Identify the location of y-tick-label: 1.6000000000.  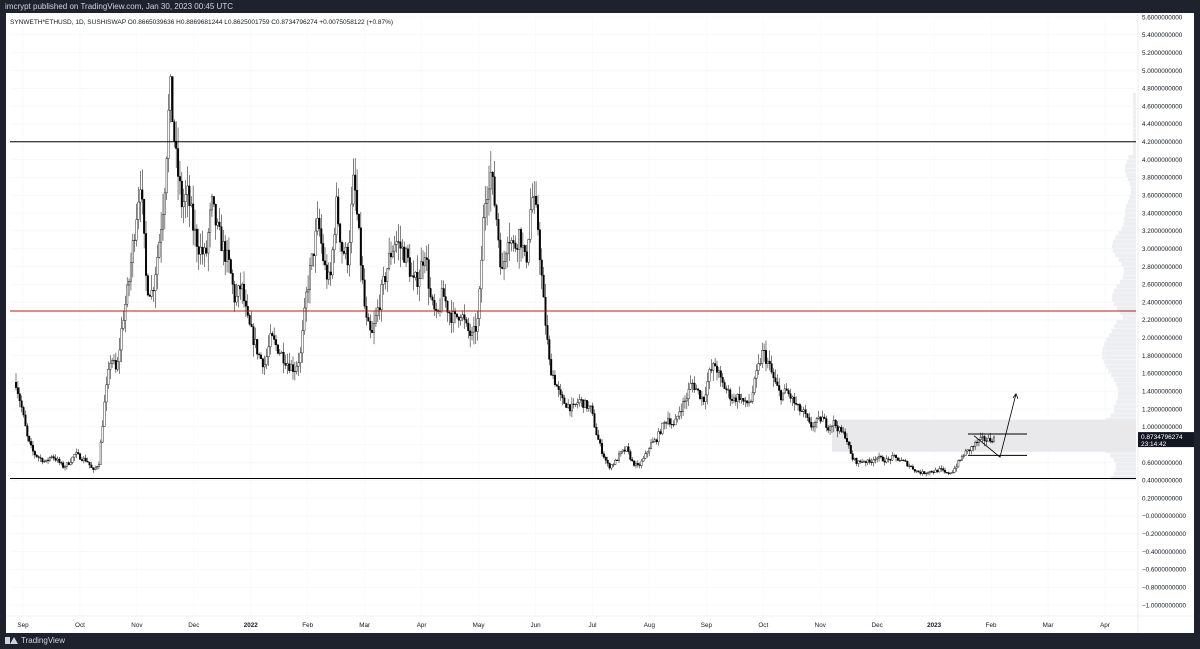
(1162, 374).